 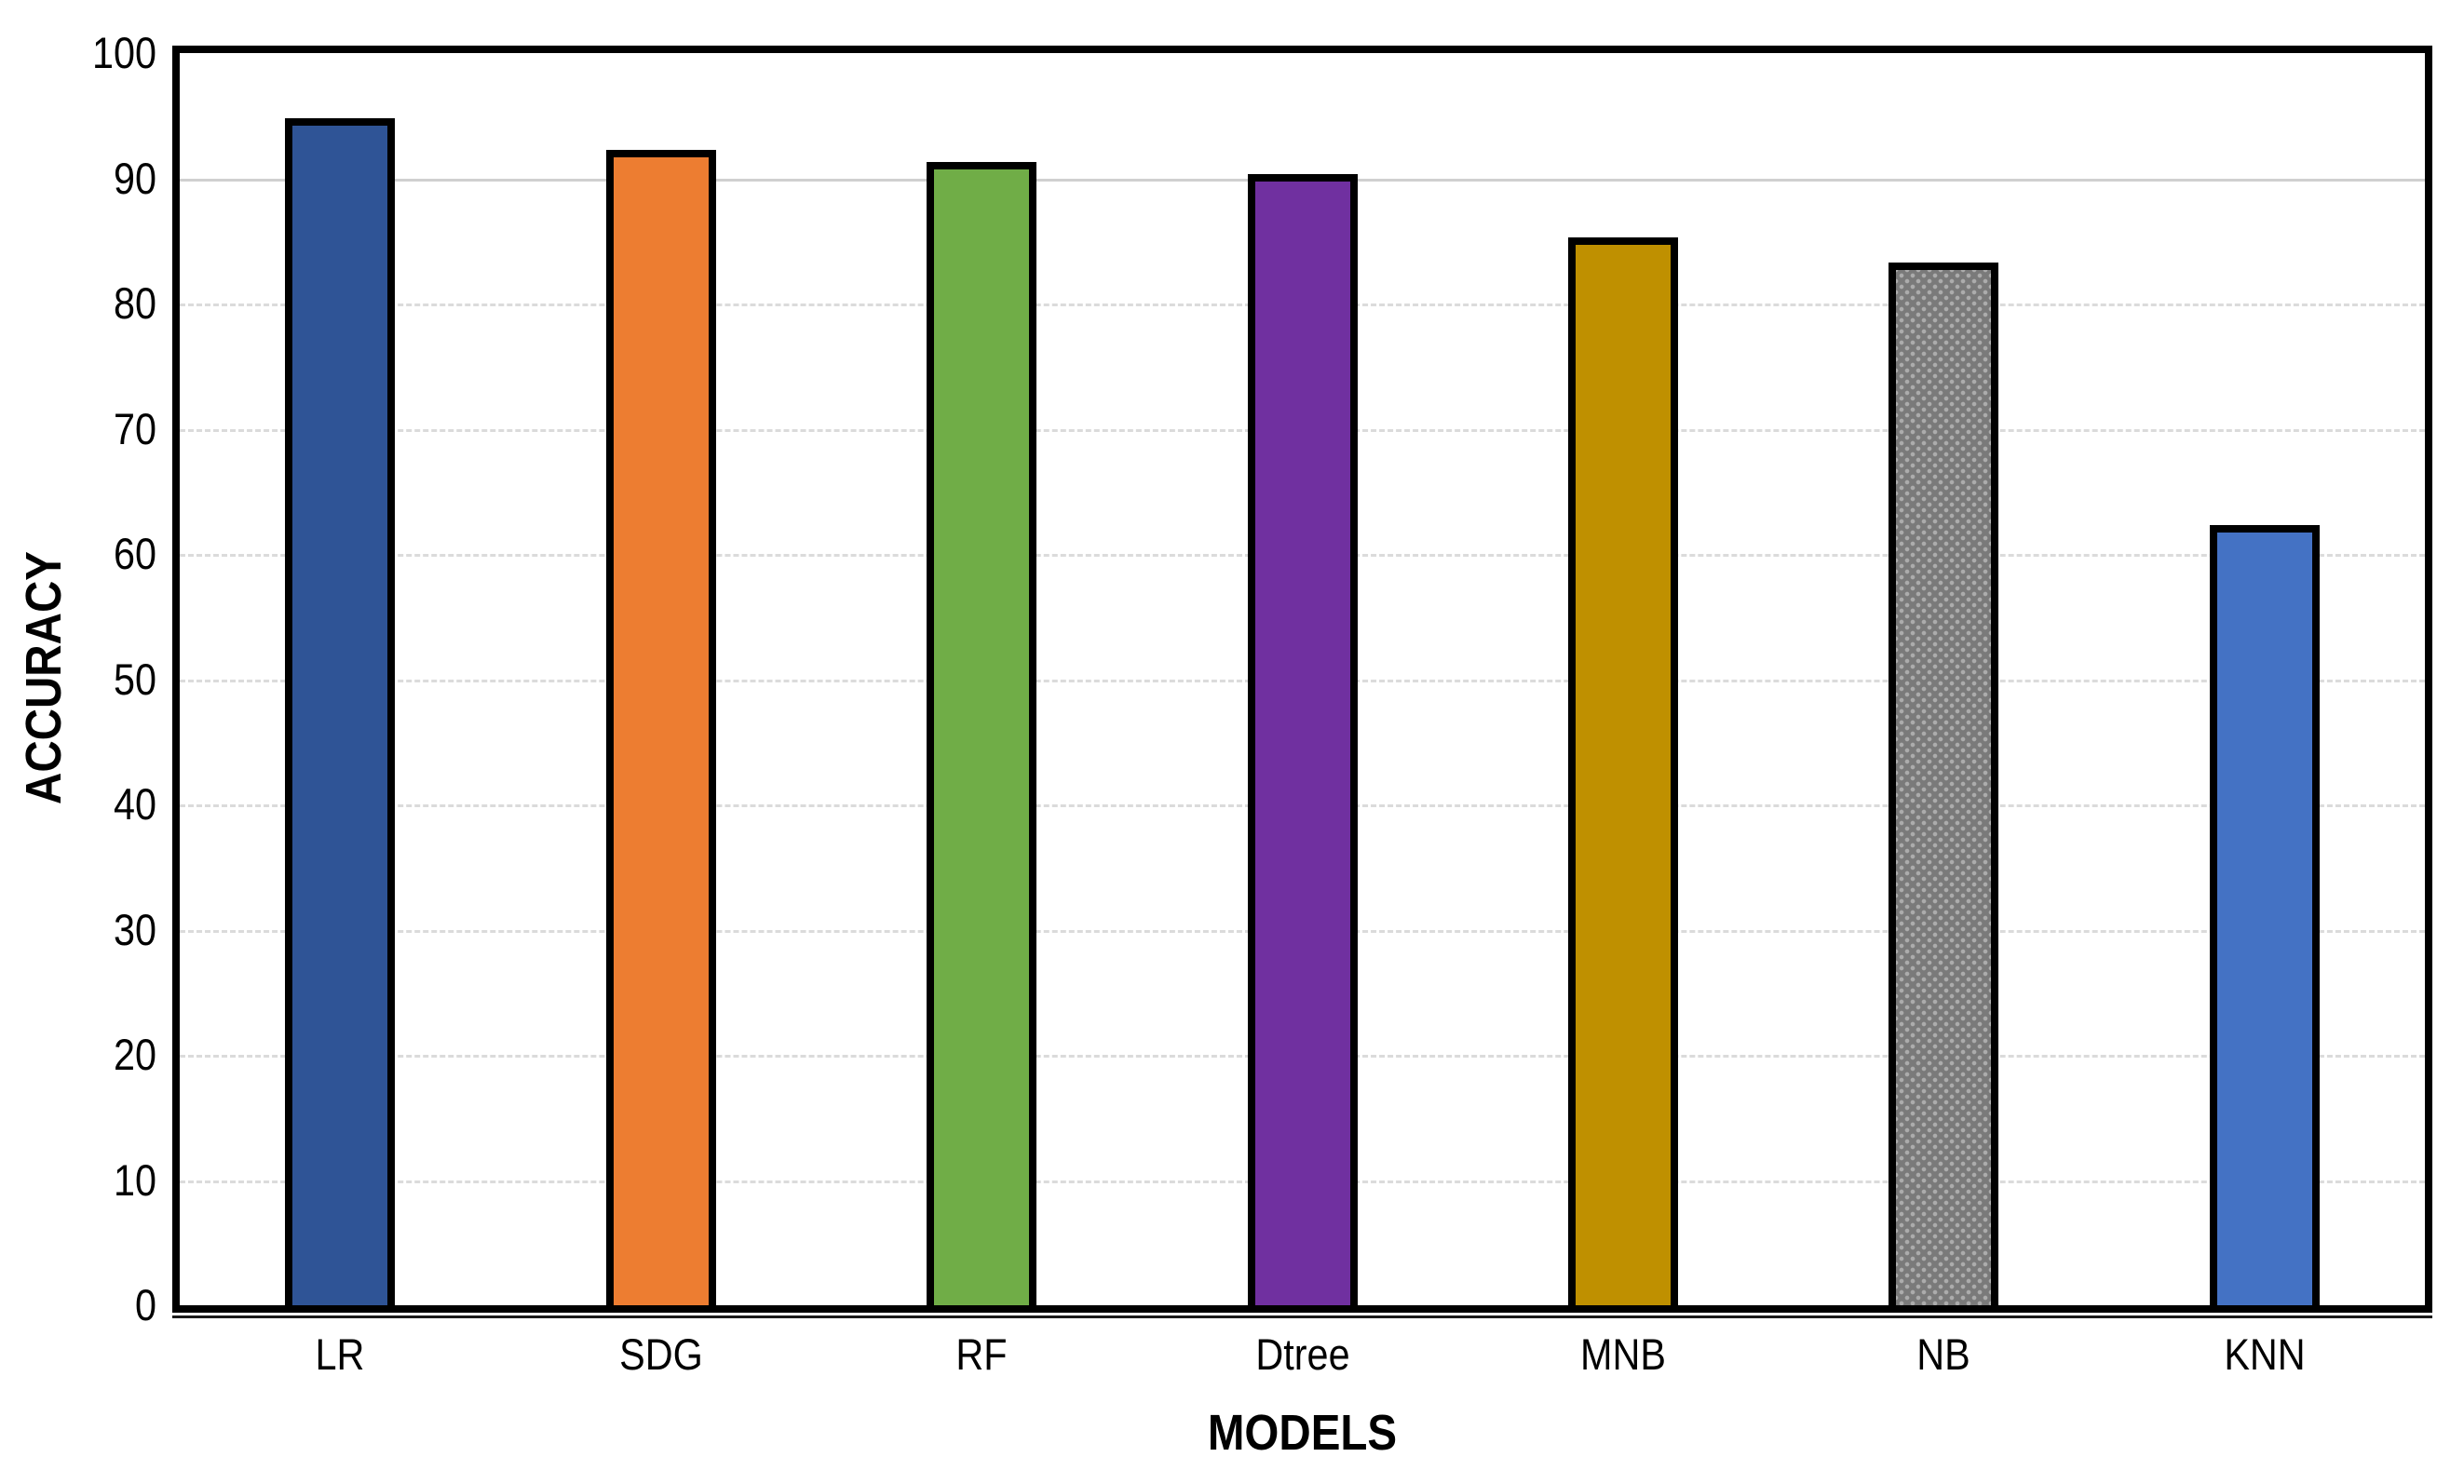 I want to click on x-category-label-knn: KNN, so click(x=2265, y=1354).